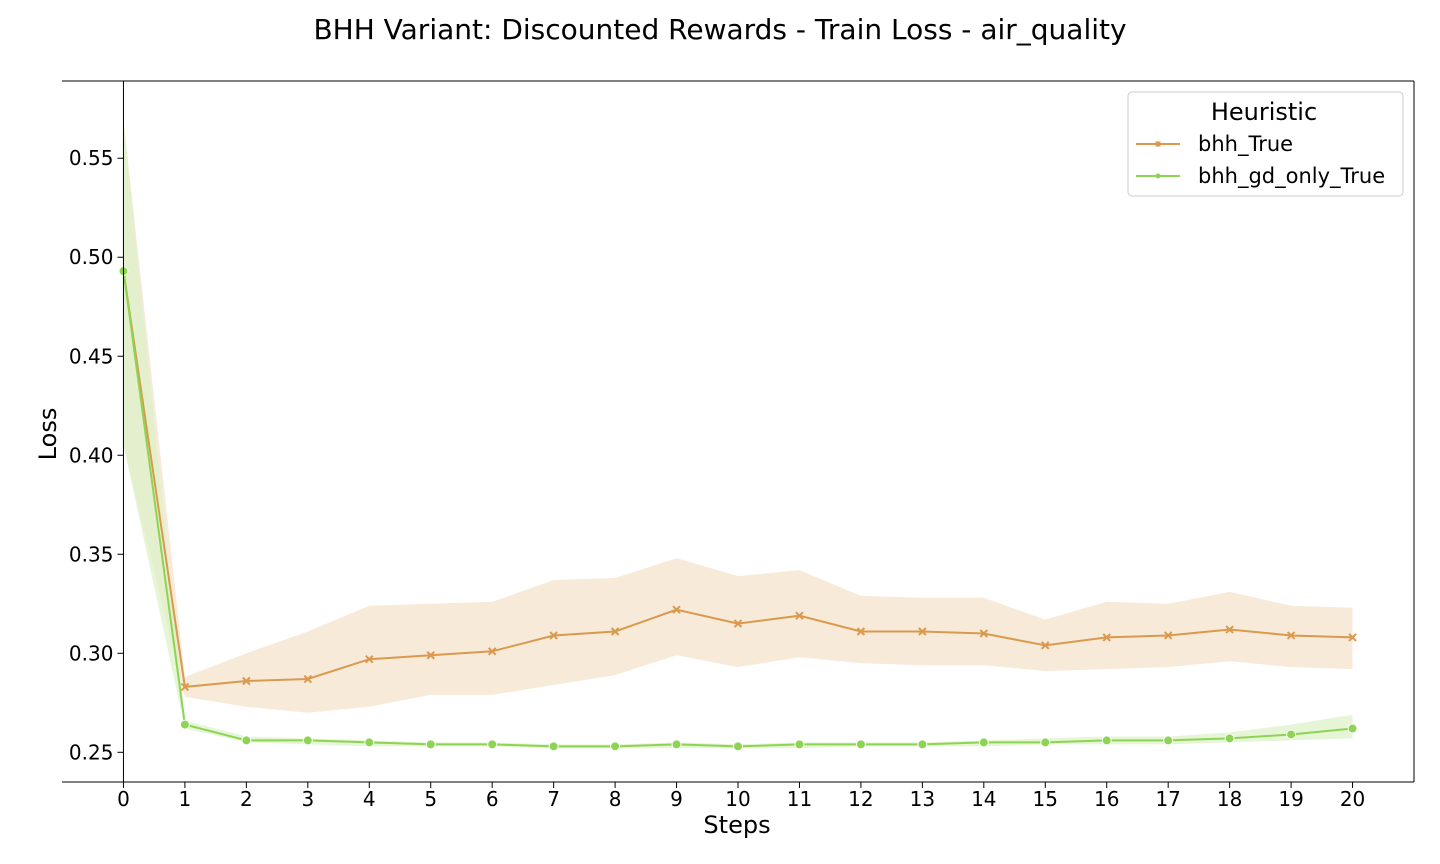 This screenshot has width=1440, height=864. Describe the element at coordinates (615, 799) in the screenshot. I see `x-tick-label: 8` at that location.